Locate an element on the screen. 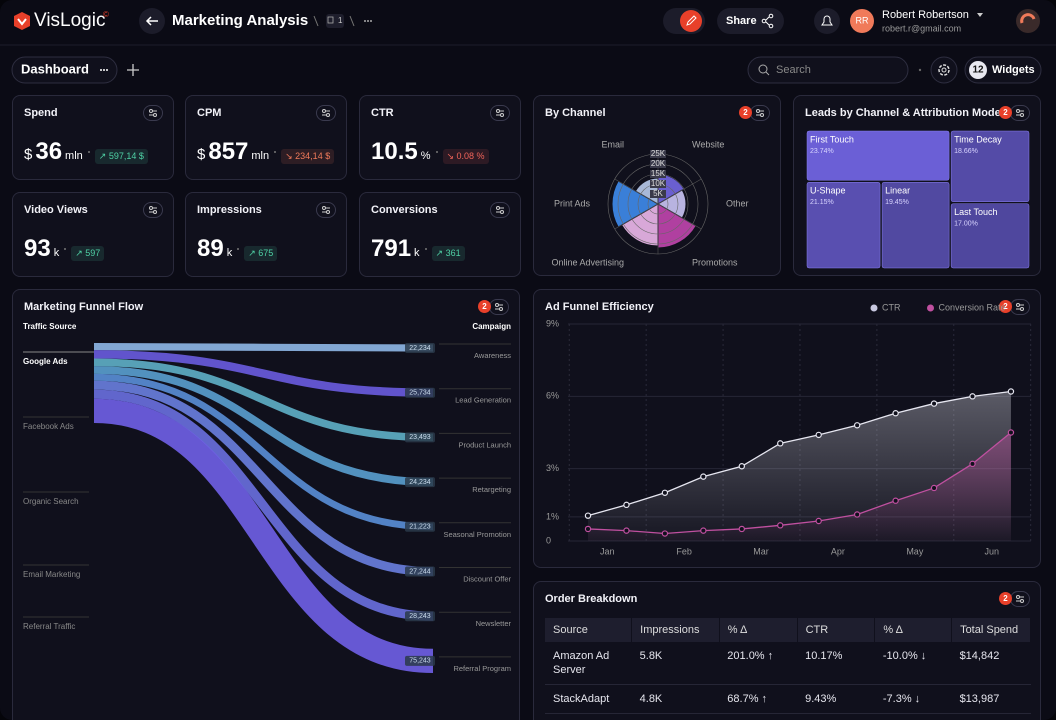 The image size is (1056, 720). widgets-button is located at coordinates (1003, 70).